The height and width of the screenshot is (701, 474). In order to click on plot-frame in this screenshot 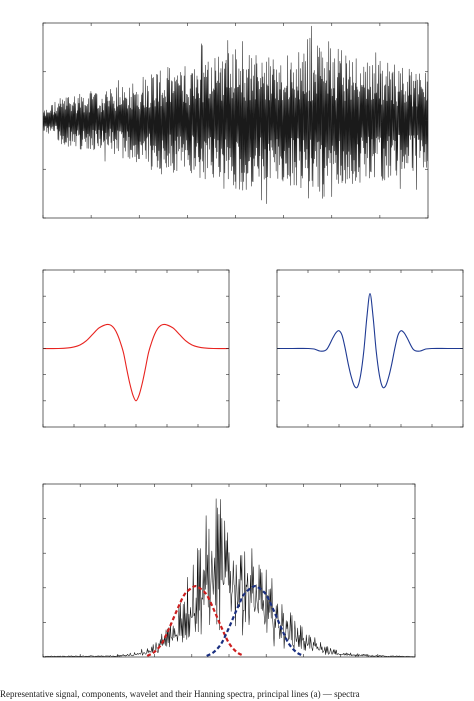, I will do `click(136, 348)`.